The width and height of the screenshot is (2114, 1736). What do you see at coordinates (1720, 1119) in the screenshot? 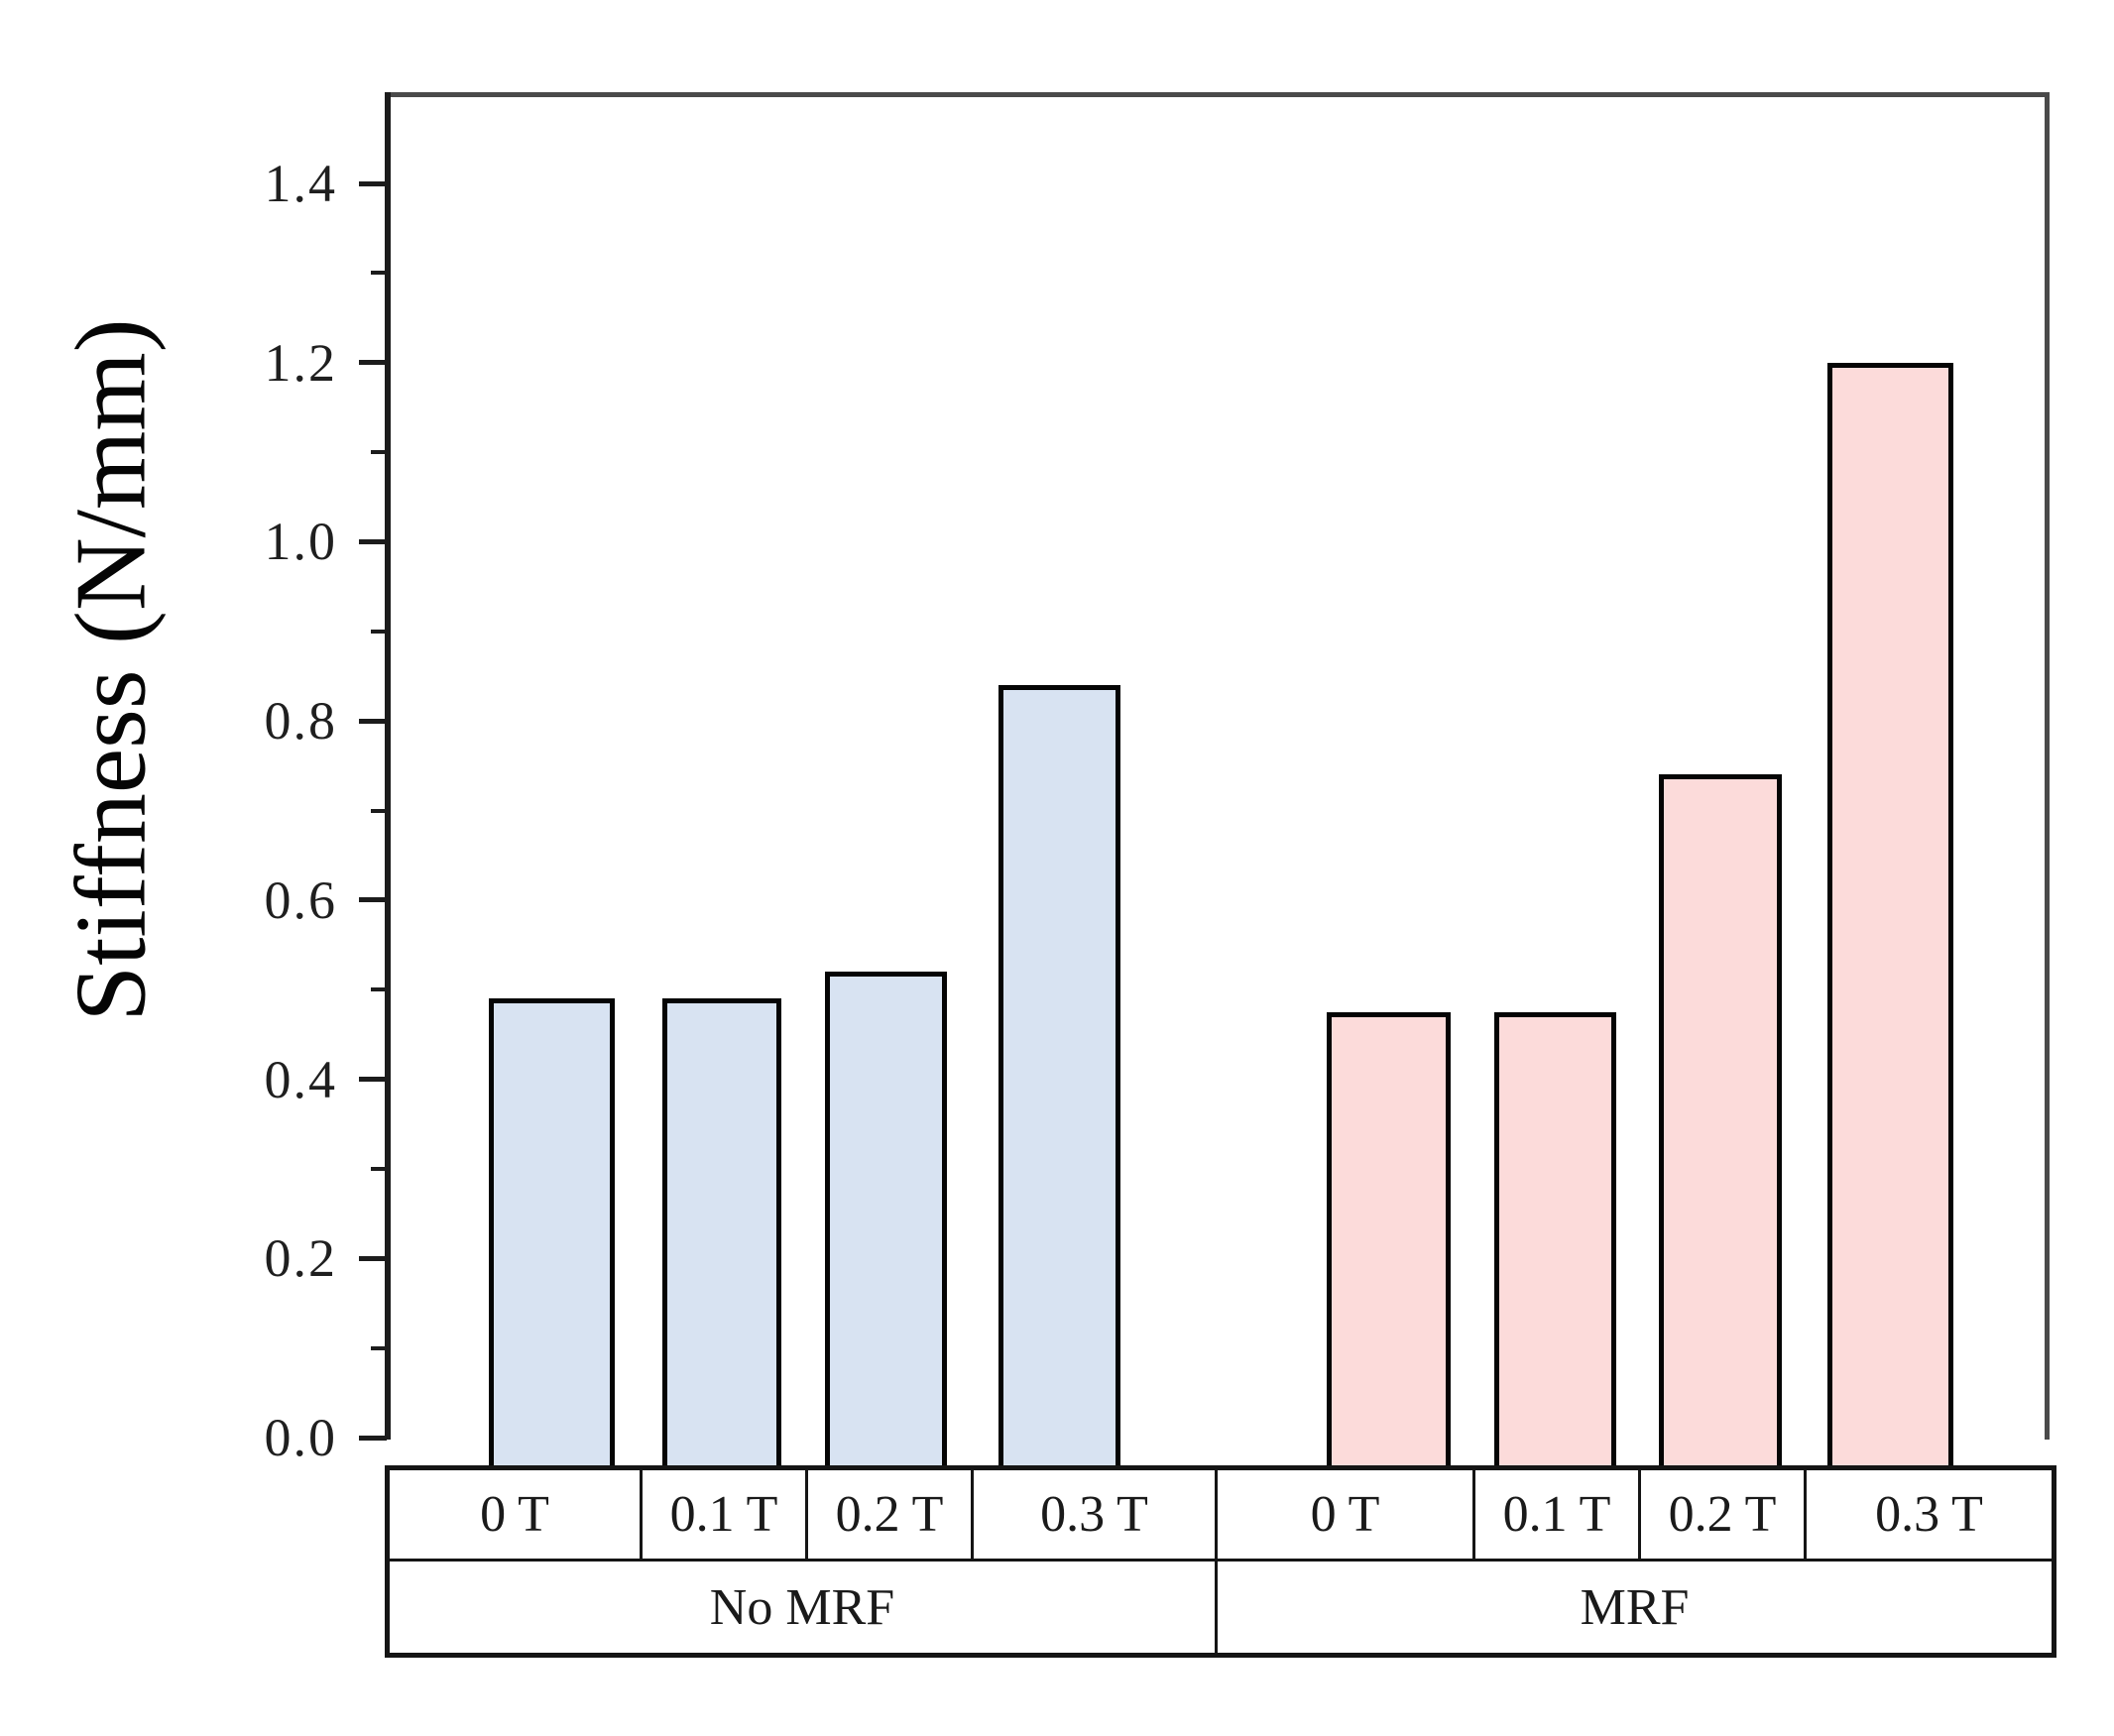
I see `bar-mrf-0.2t` at bounding box center [1720, 1119].